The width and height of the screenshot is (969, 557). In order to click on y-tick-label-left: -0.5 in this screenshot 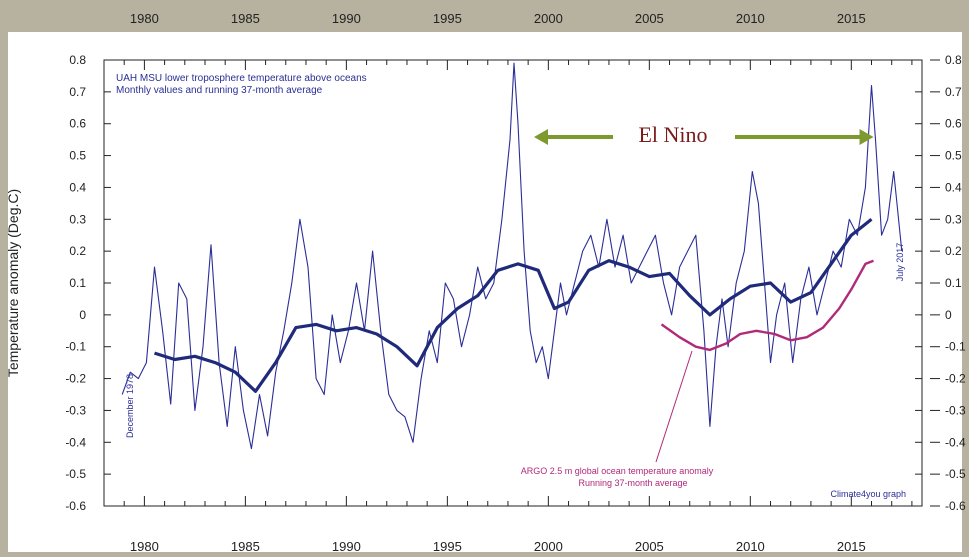, I will do `click(75, 474)`.